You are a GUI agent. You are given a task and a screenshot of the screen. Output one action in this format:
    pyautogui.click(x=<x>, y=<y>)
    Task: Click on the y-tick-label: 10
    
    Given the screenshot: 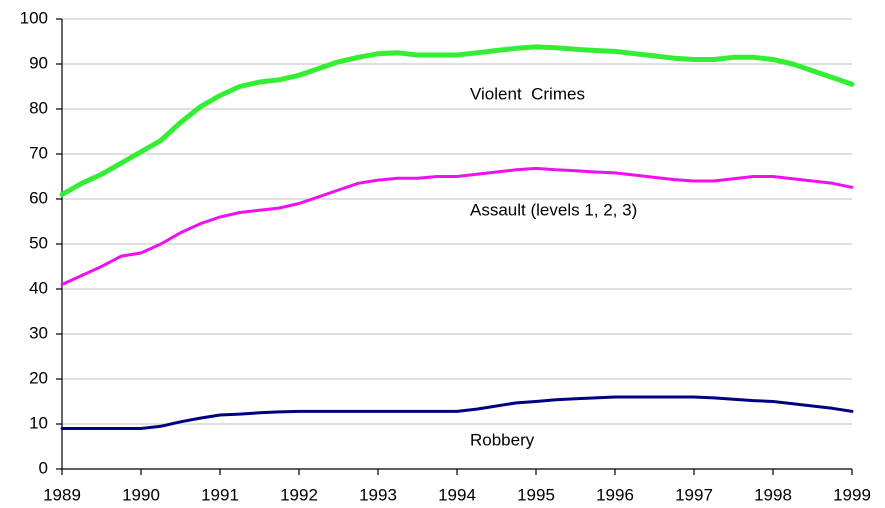 What is the action you would take?
    pyautogui.click(x=38, y=422)
    